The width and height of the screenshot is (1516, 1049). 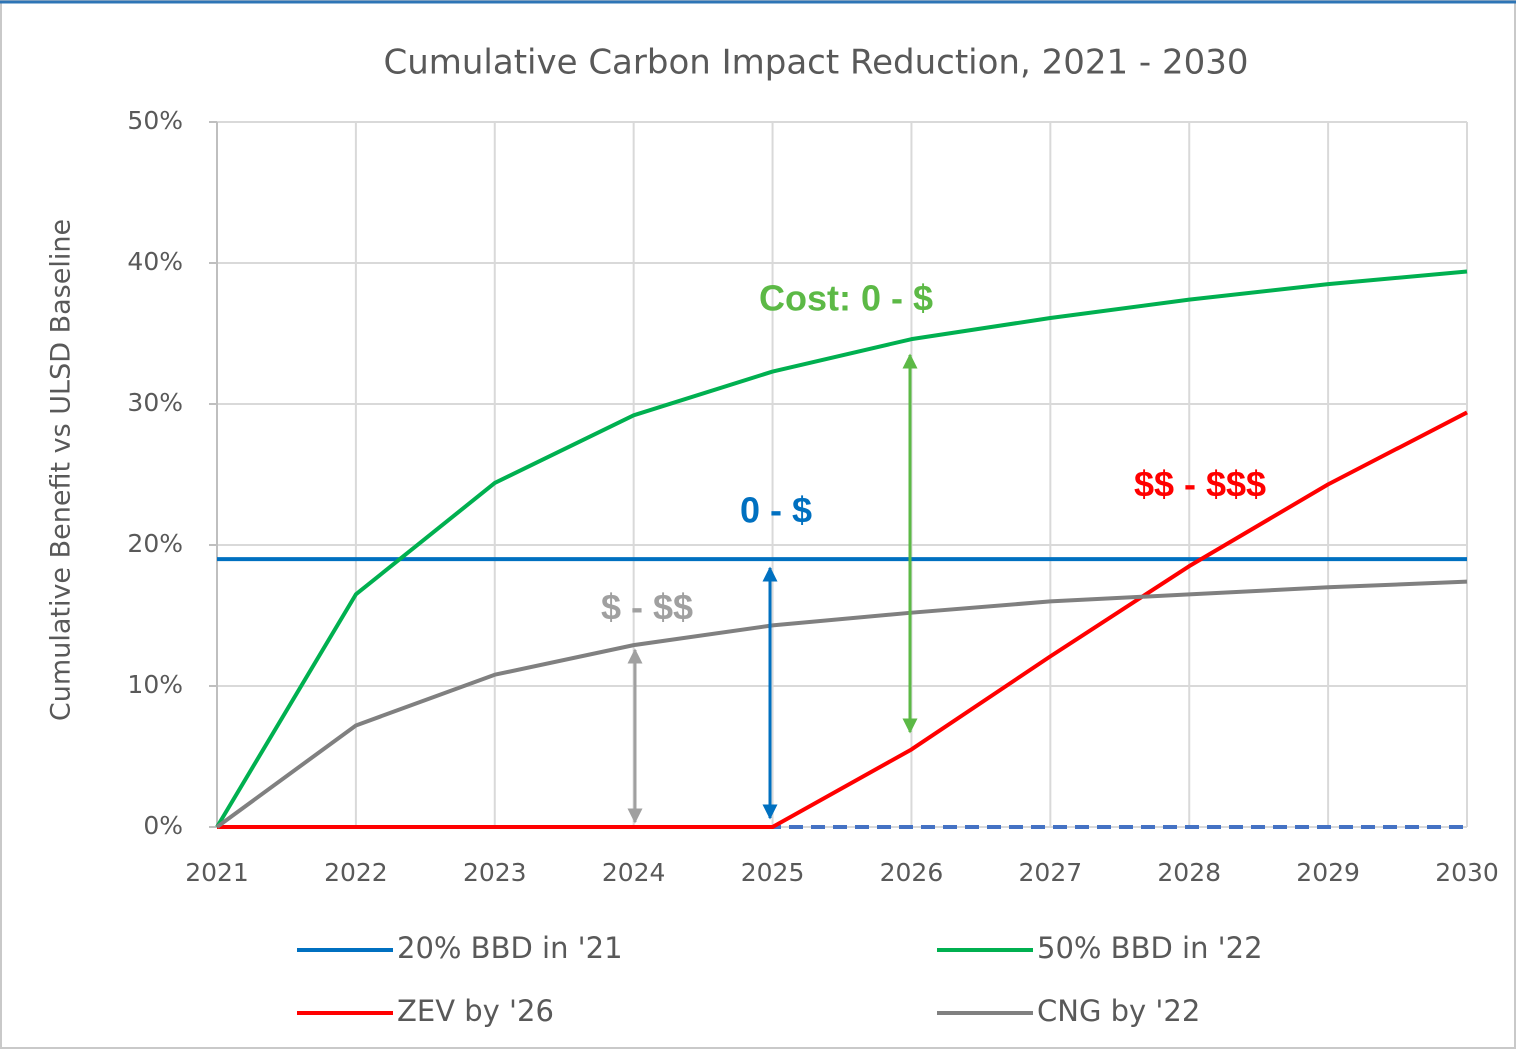 What do you see at coordinates (475, 1011) in the screenshot?
I see `legend-label: ZEV by '26` at bounding box center [475, 1011].